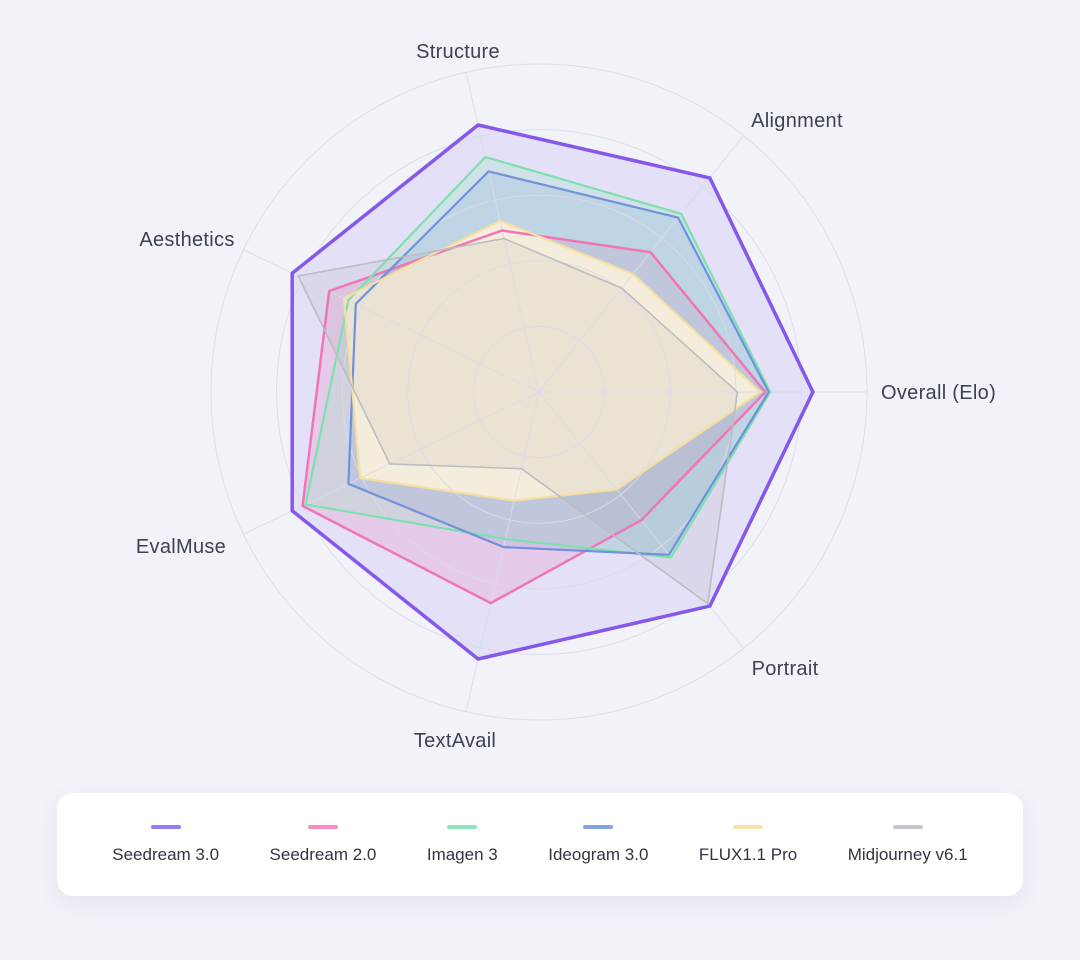 The width and height of the screenshot is (1080, 960). What do you see at coordinates (181, 547) in the screenshot?
I see `axis-label-evalmuse: EvalMuse` at bounding box center [181, 547].